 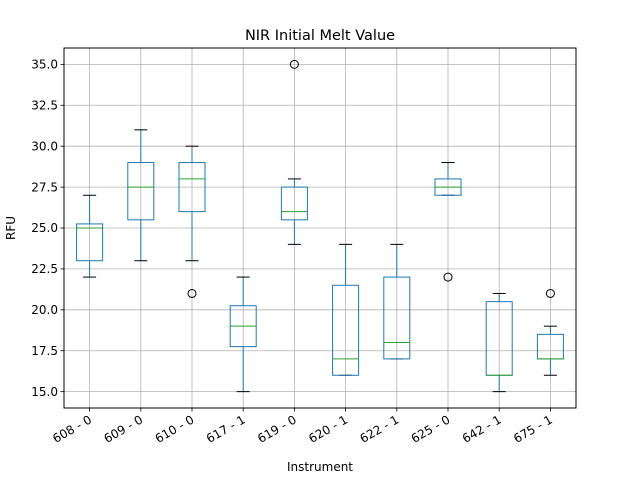 What do you see at coordinates (44, 269) in the screenshot?
I see `y-tick-label: 22.5` at bounding box center [44, 269].